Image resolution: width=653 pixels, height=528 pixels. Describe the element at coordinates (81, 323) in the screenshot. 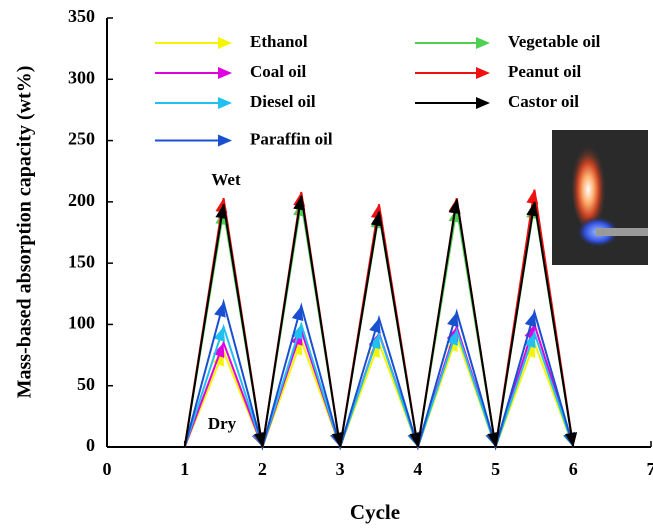

I see `y-tick-label: 100` at that location.